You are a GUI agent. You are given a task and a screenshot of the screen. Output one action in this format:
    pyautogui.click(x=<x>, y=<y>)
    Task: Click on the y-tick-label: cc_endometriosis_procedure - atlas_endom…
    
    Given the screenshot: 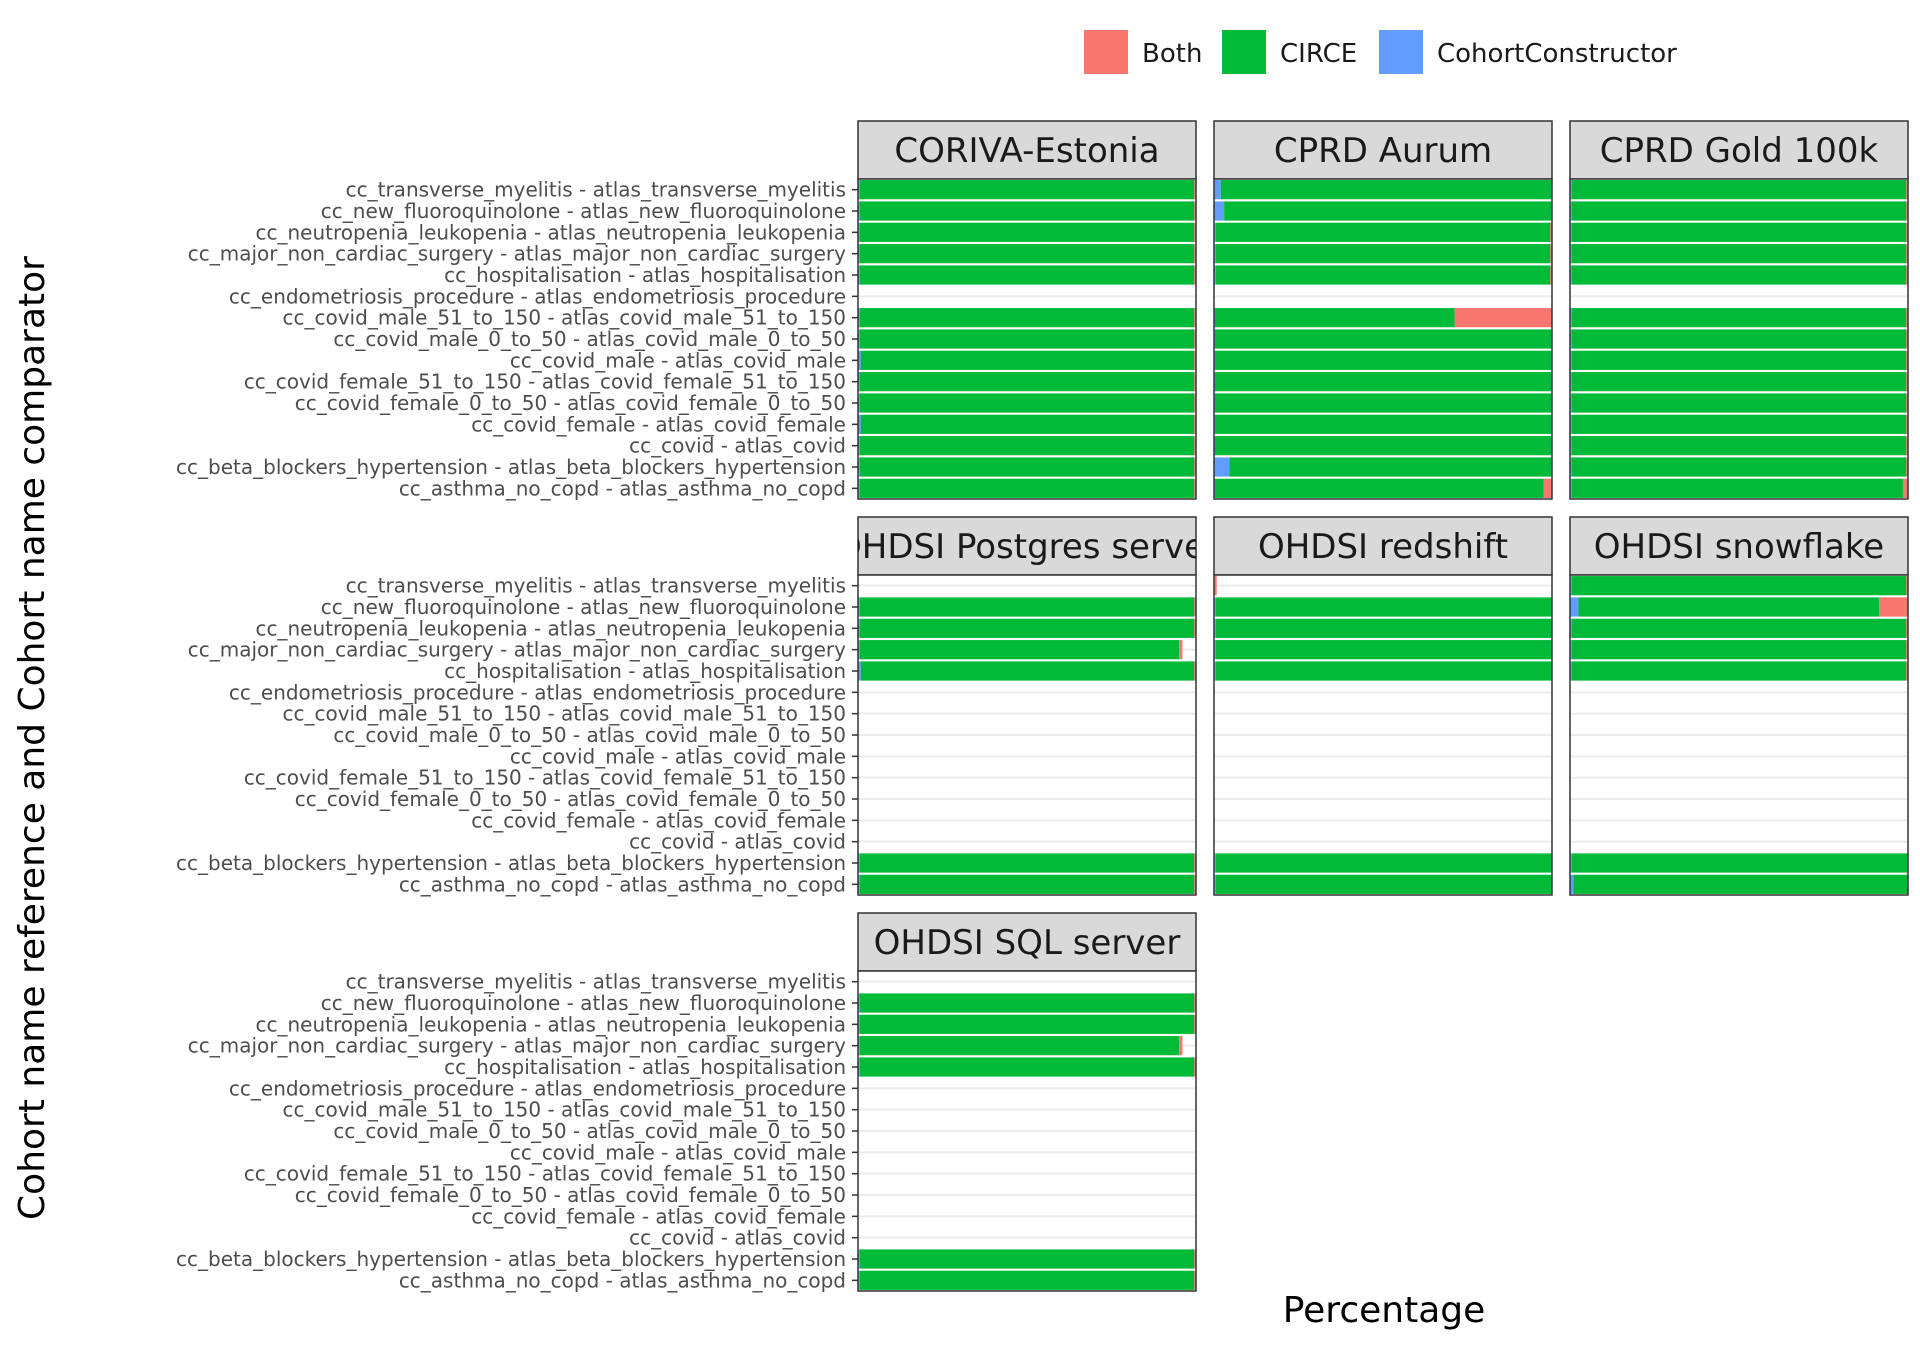 What is the action you would take?
    pyautogui.click(x=537, y=296)
    